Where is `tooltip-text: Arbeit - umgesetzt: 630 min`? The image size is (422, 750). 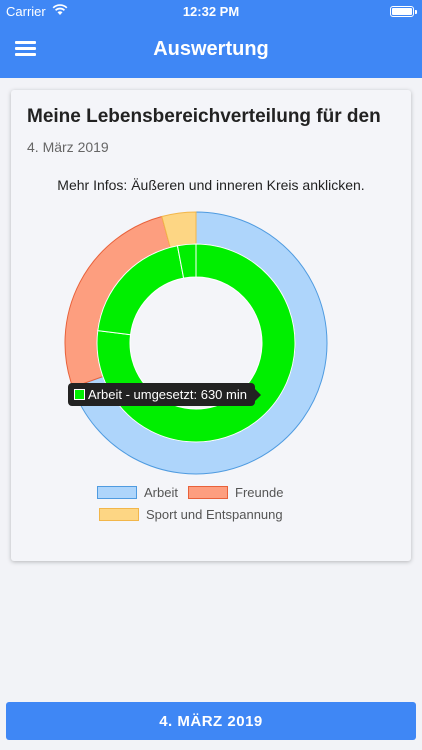 tooltip-text: Arbeit - umgesetzt: 630 min is located at coordinates (167, 394).